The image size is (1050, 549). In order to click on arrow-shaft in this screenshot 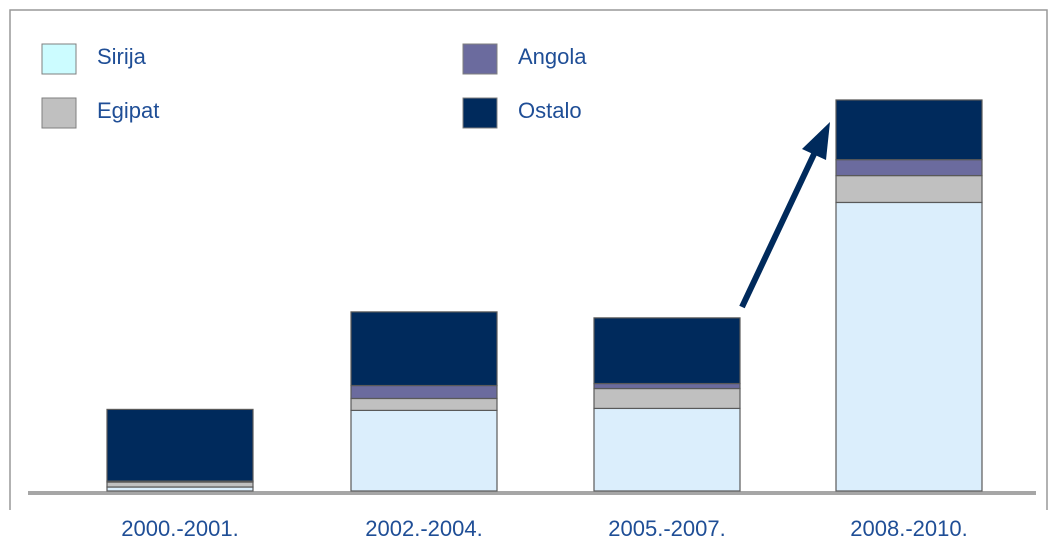, I will do `click(778, 229)`.